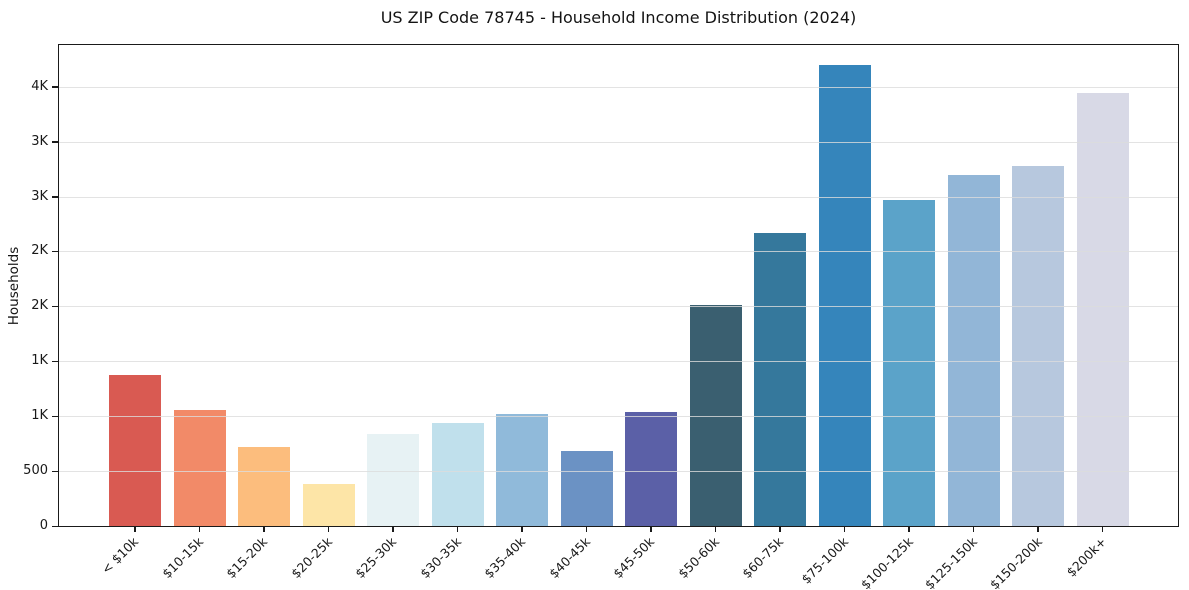 The width and height of the screenshot is (1189, 590). What do you see at coordinates (264, 486) in the screenshot?
I see `bar--15-20k` at bounding box center [264, 486].